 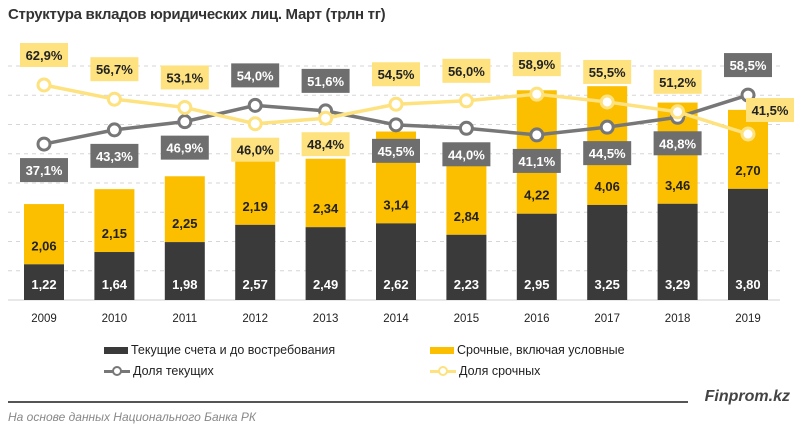 I want to click on share-label: 58,9%, so click(x=536, y=64).